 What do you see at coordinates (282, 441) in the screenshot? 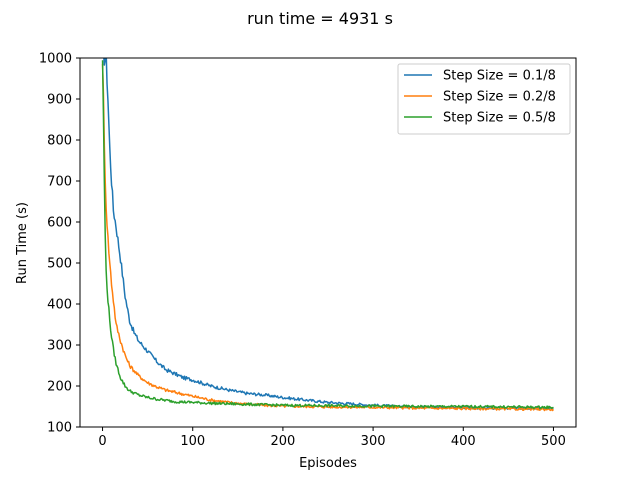
I see `x-tick-label: 200` at bounding box center [282, 441].